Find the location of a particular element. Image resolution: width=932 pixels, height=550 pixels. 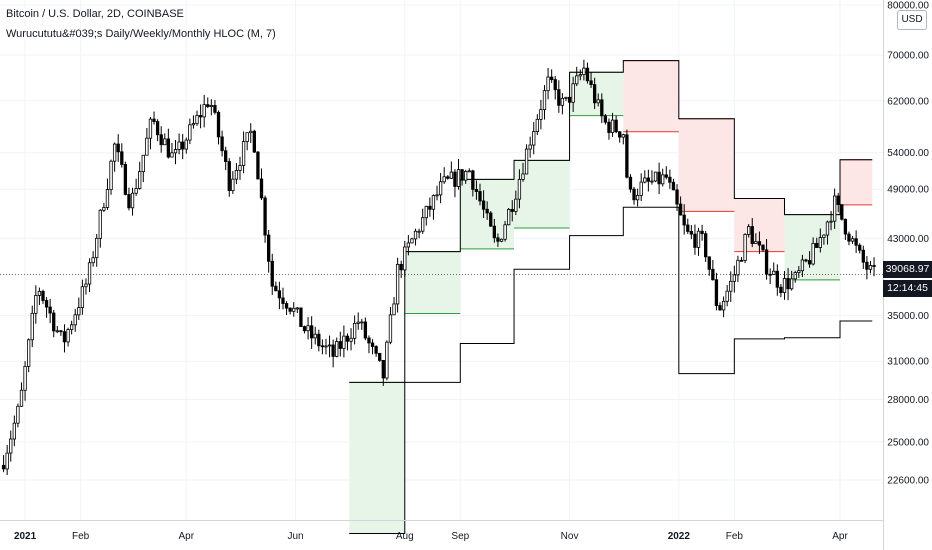

y-tick-label: 31000.00 is located at coordinates (908, 362).